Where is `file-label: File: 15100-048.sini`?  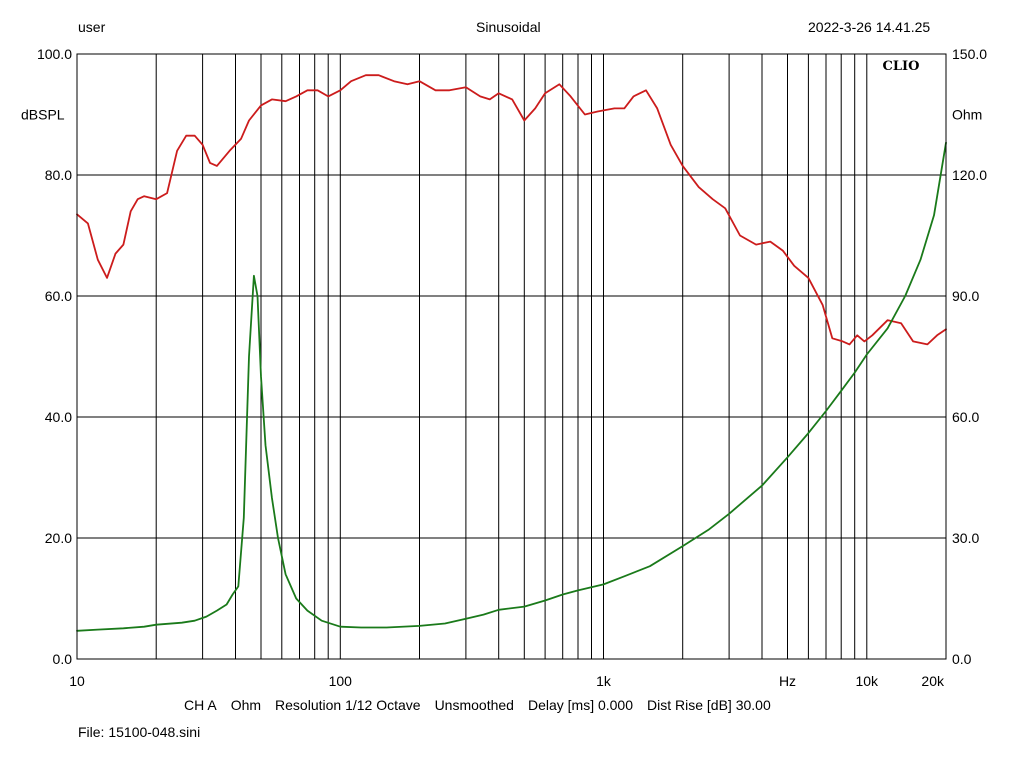
file-label: File: 15100-048.sini is located at coordinates (139, 732).